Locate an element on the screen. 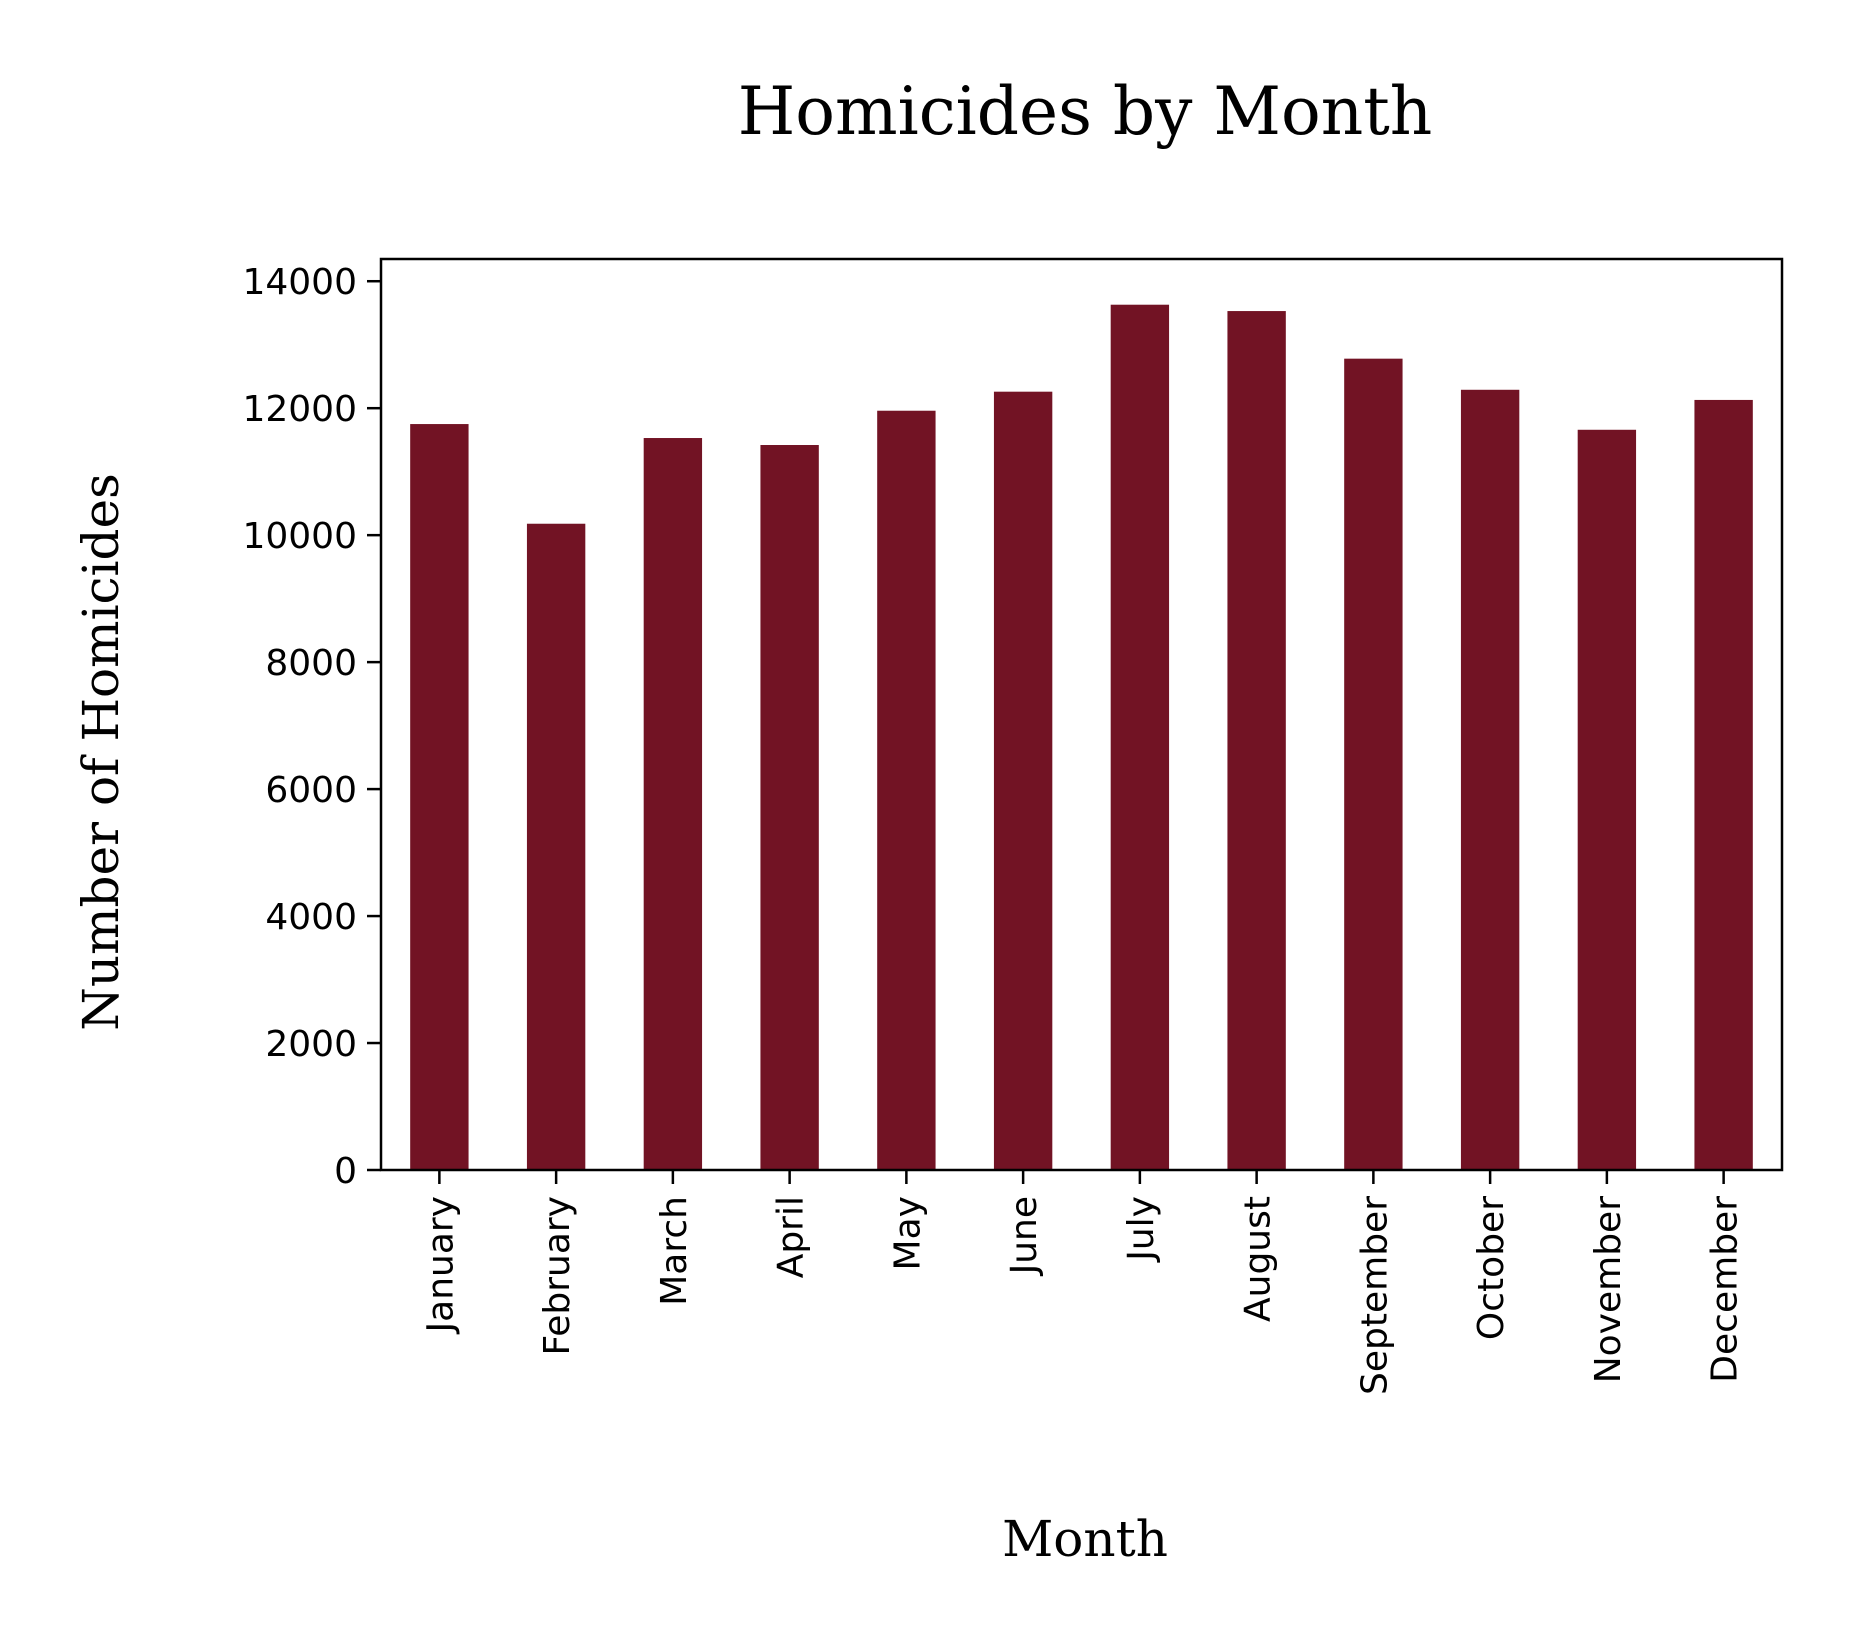  x-tick-label: December is located at coordinates (1725, 1289).